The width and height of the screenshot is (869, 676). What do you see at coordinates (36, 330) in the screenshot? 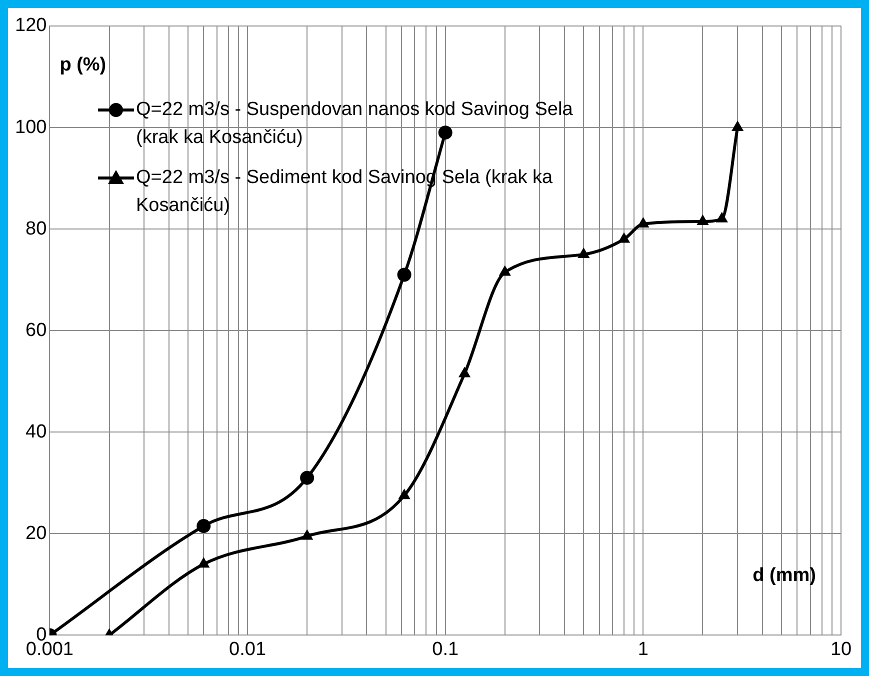
I see `y-tick-label: 60` at bounding box center [36, 330].